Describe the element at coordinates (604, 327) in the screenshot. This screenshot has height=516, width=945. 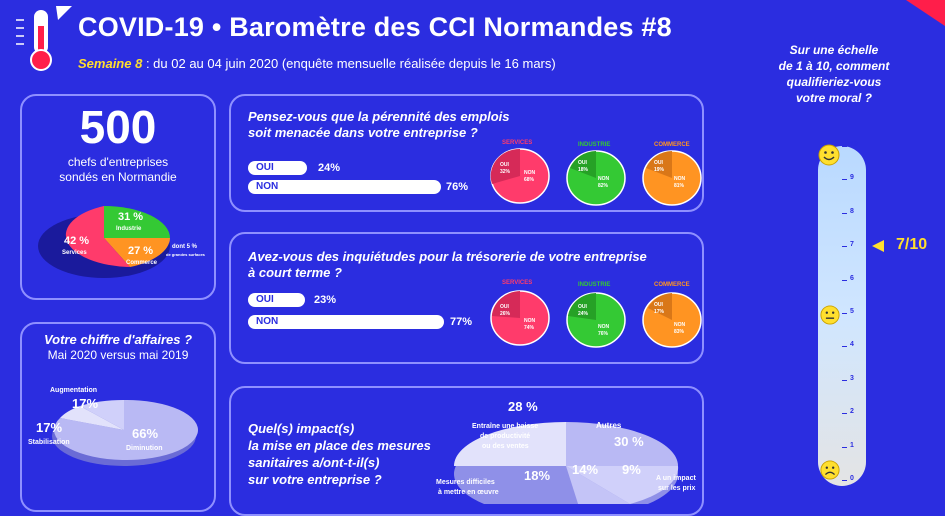
I see `q2-industrie-non: NON` at that location.